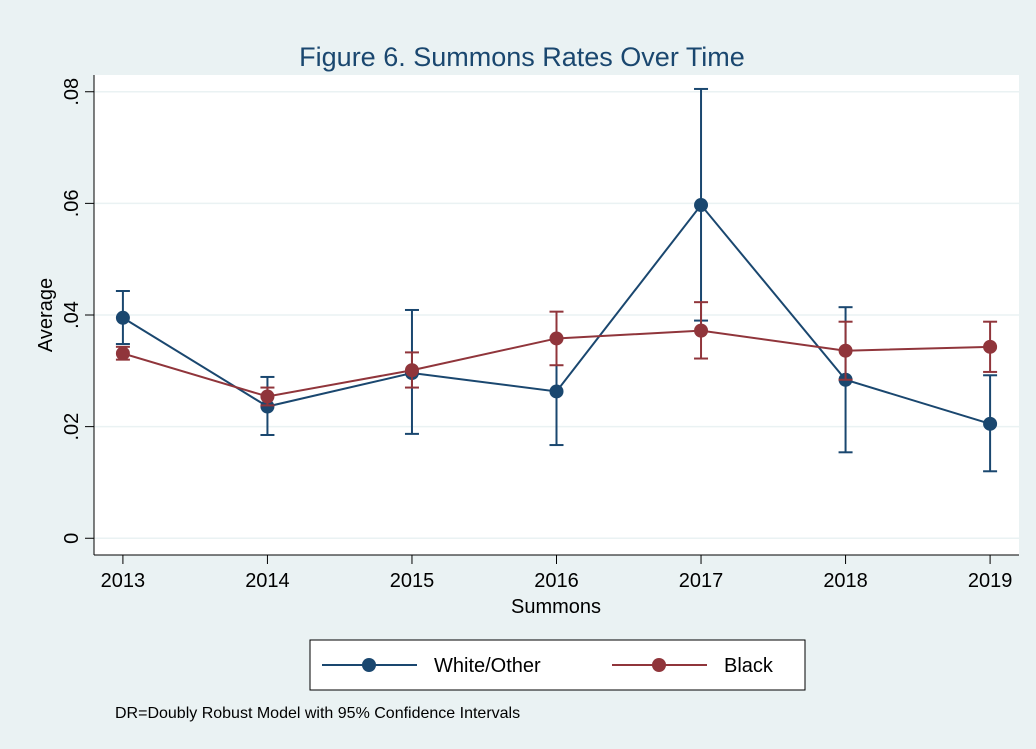 The height and width of the screenshot is (749, 1036). I want to click on y-tick-label: .04, so click(72, 315).